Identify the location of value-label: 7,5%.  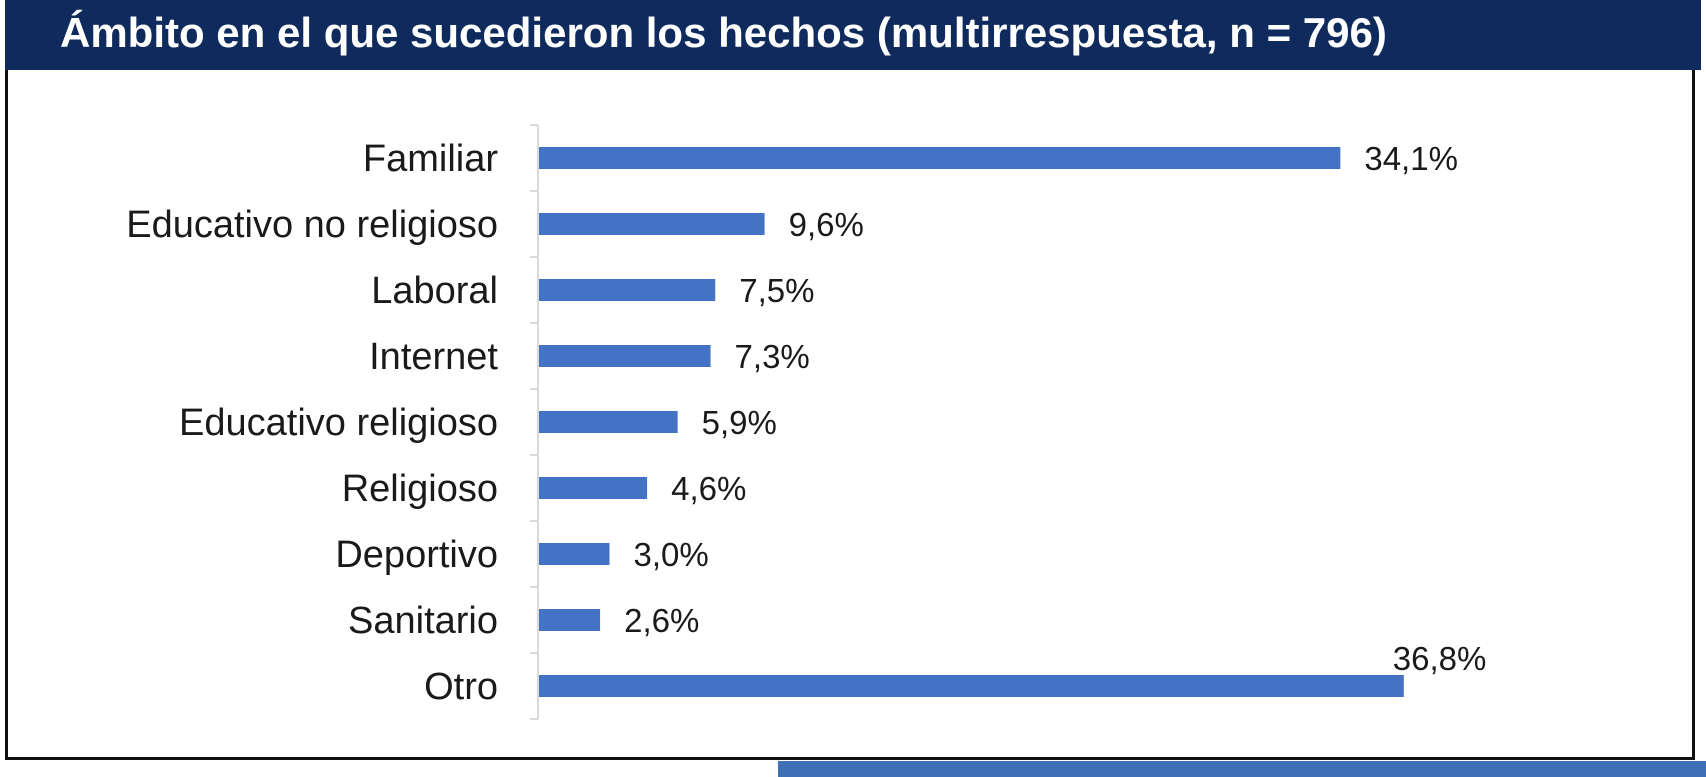
(776, 290).